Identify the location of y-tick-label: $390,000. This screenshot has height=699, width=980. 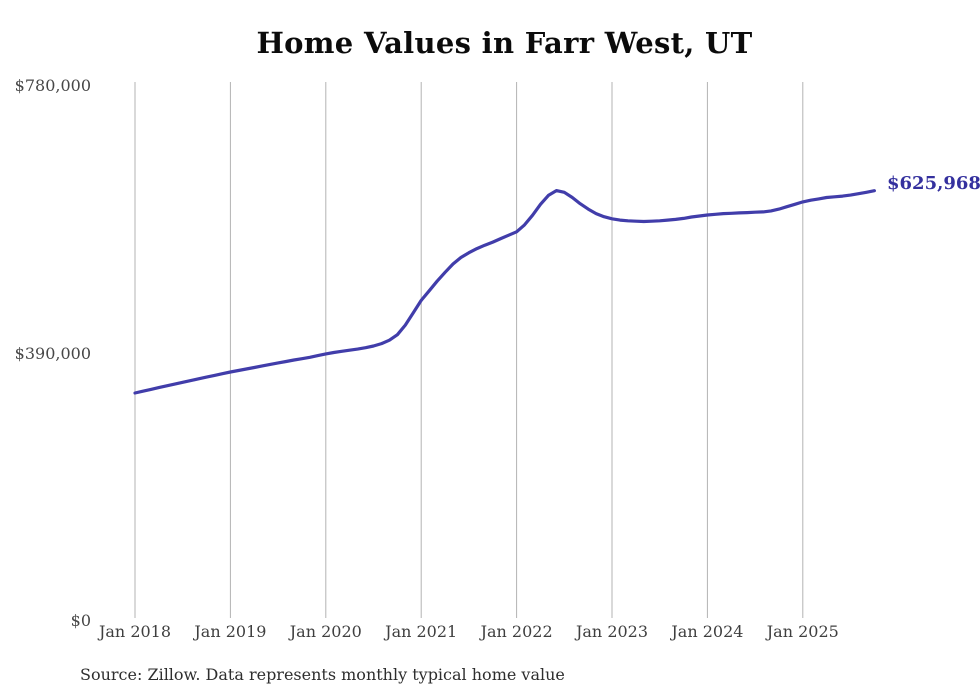
(52, 353).